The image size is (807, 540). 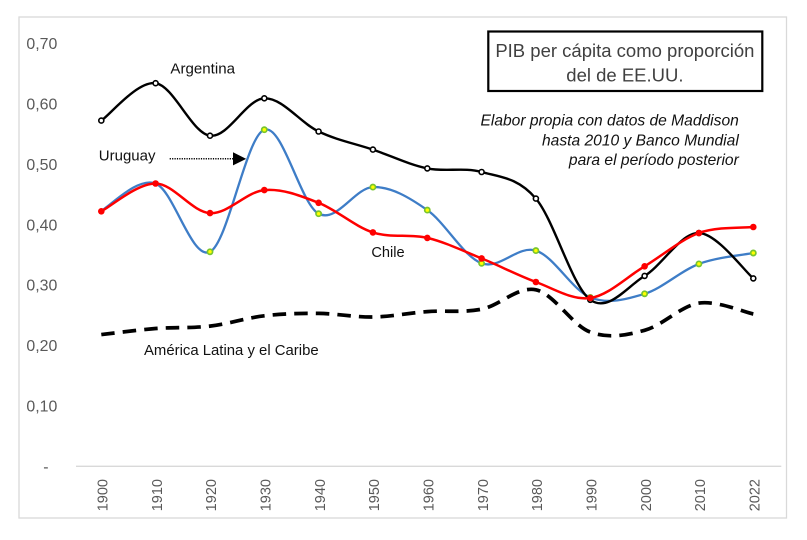 I want to click on svg-text: 1910, so click(x=158, y=495).